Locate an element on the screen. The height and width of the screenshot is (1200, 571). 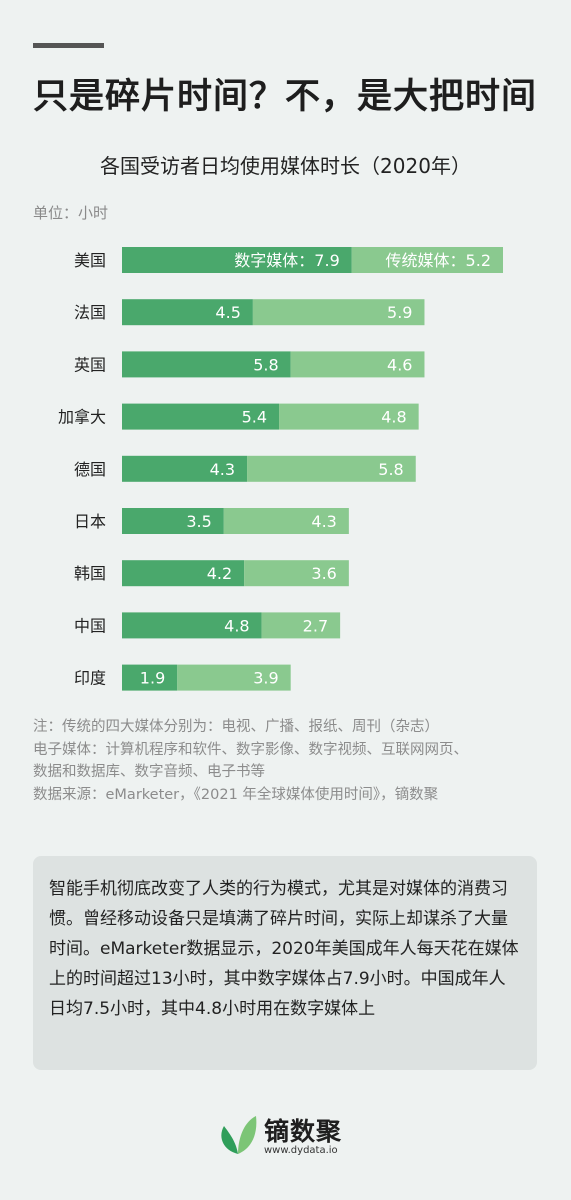
footnote-digital-1: 电子媒体：计算机程序和软件、数字影像、数字视频、互联网网页、 is located at coordinates (250, 749).